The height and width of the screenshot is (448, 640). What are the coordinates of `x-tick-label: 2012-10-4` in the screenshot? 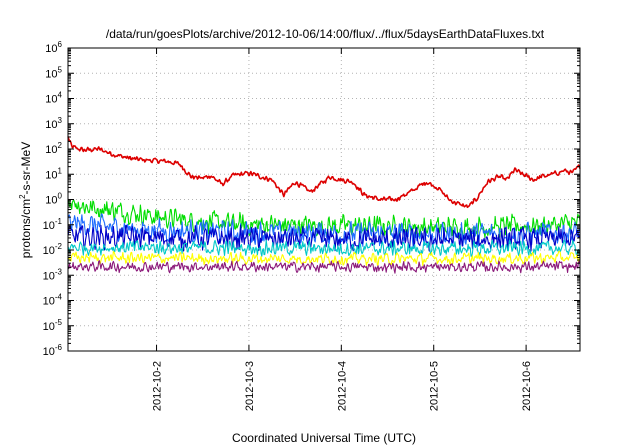 It's located at (342, 386).